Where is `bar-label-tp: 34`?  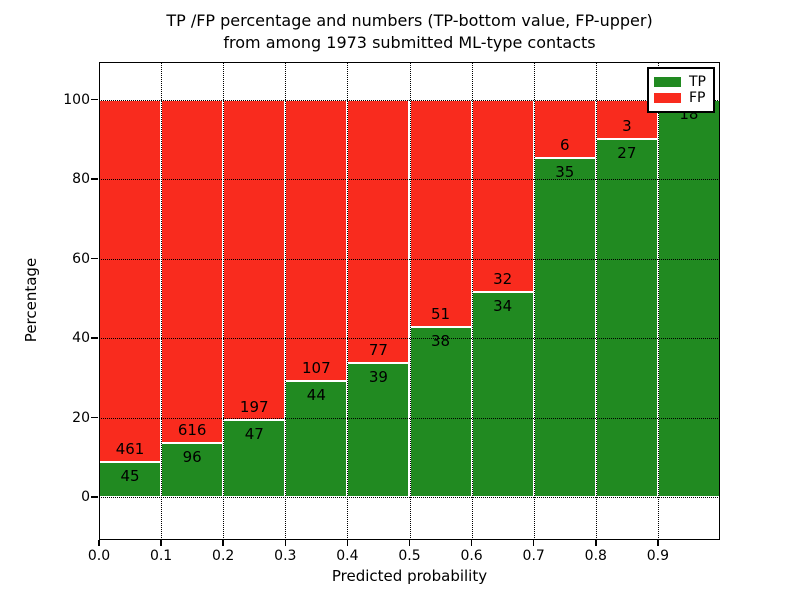
bar-label-tp: 34 is located at coordinates (503, 306).